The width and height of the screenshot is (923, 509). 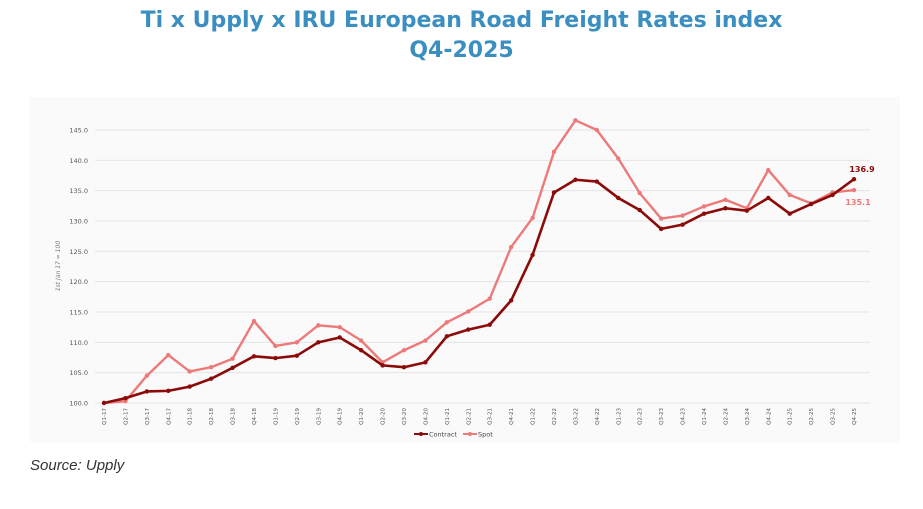 I want to click on x-tick-label: Q1-19, so click(x=276, y=416).